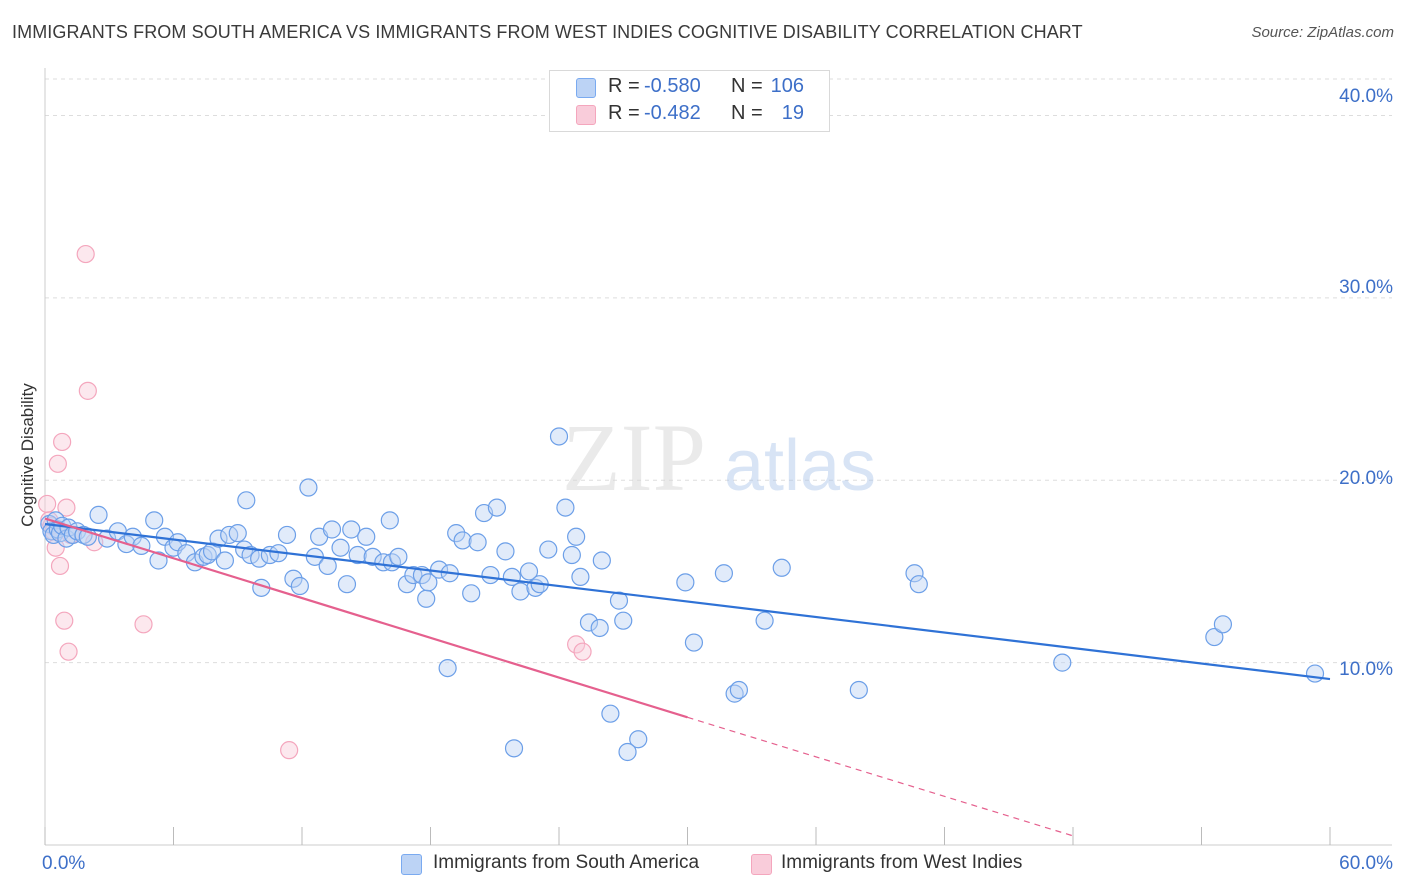  Describe the element at coordinates (902, 862) in the screenshot. I see `legend-label-west-indies: Immigrants from West Indies` at that location.